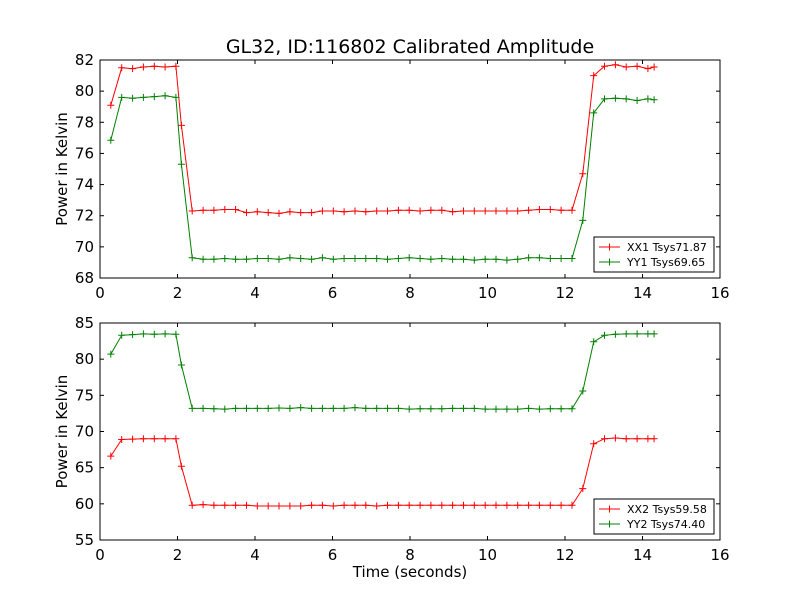  I want to click on p2-ytick-label: 55, so click(84, 540).